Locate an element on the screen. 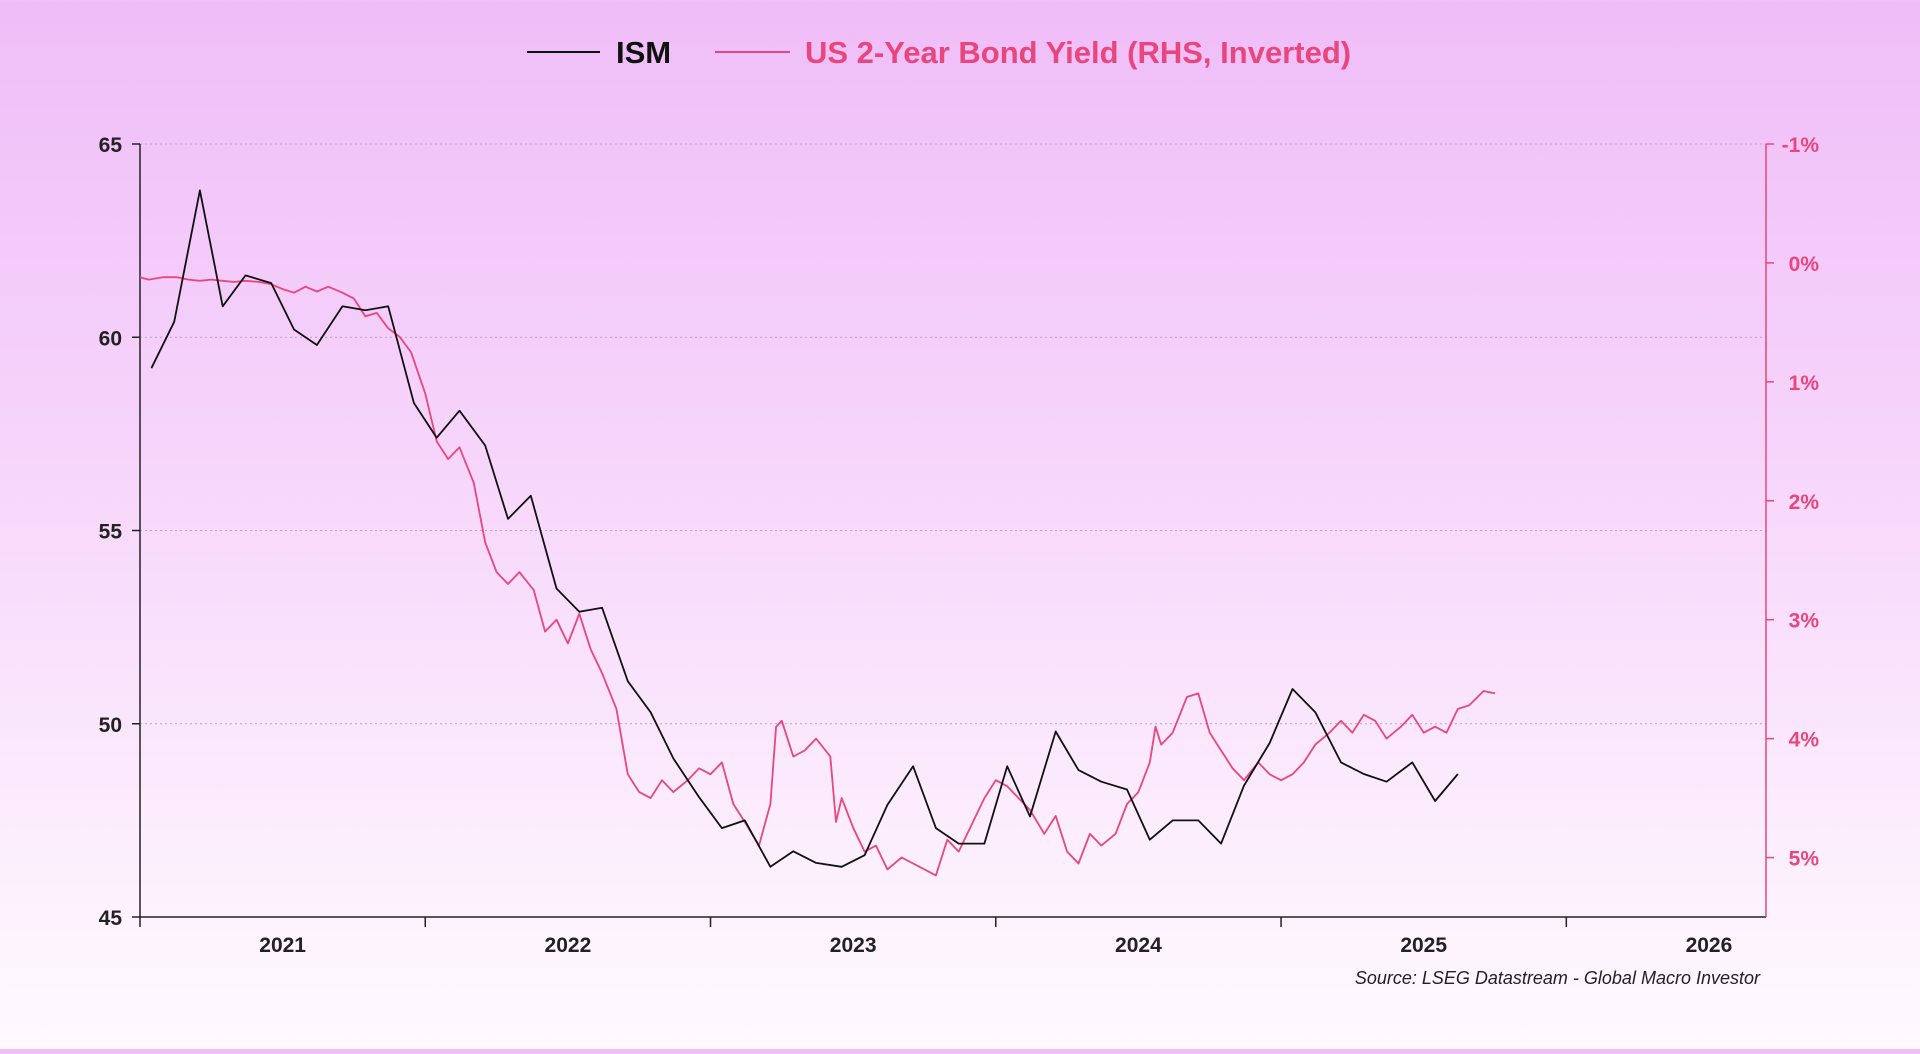 This screenshot has width=1920, height=1054. x-label-2026: 2026 is located at coordinates (1709, 945).